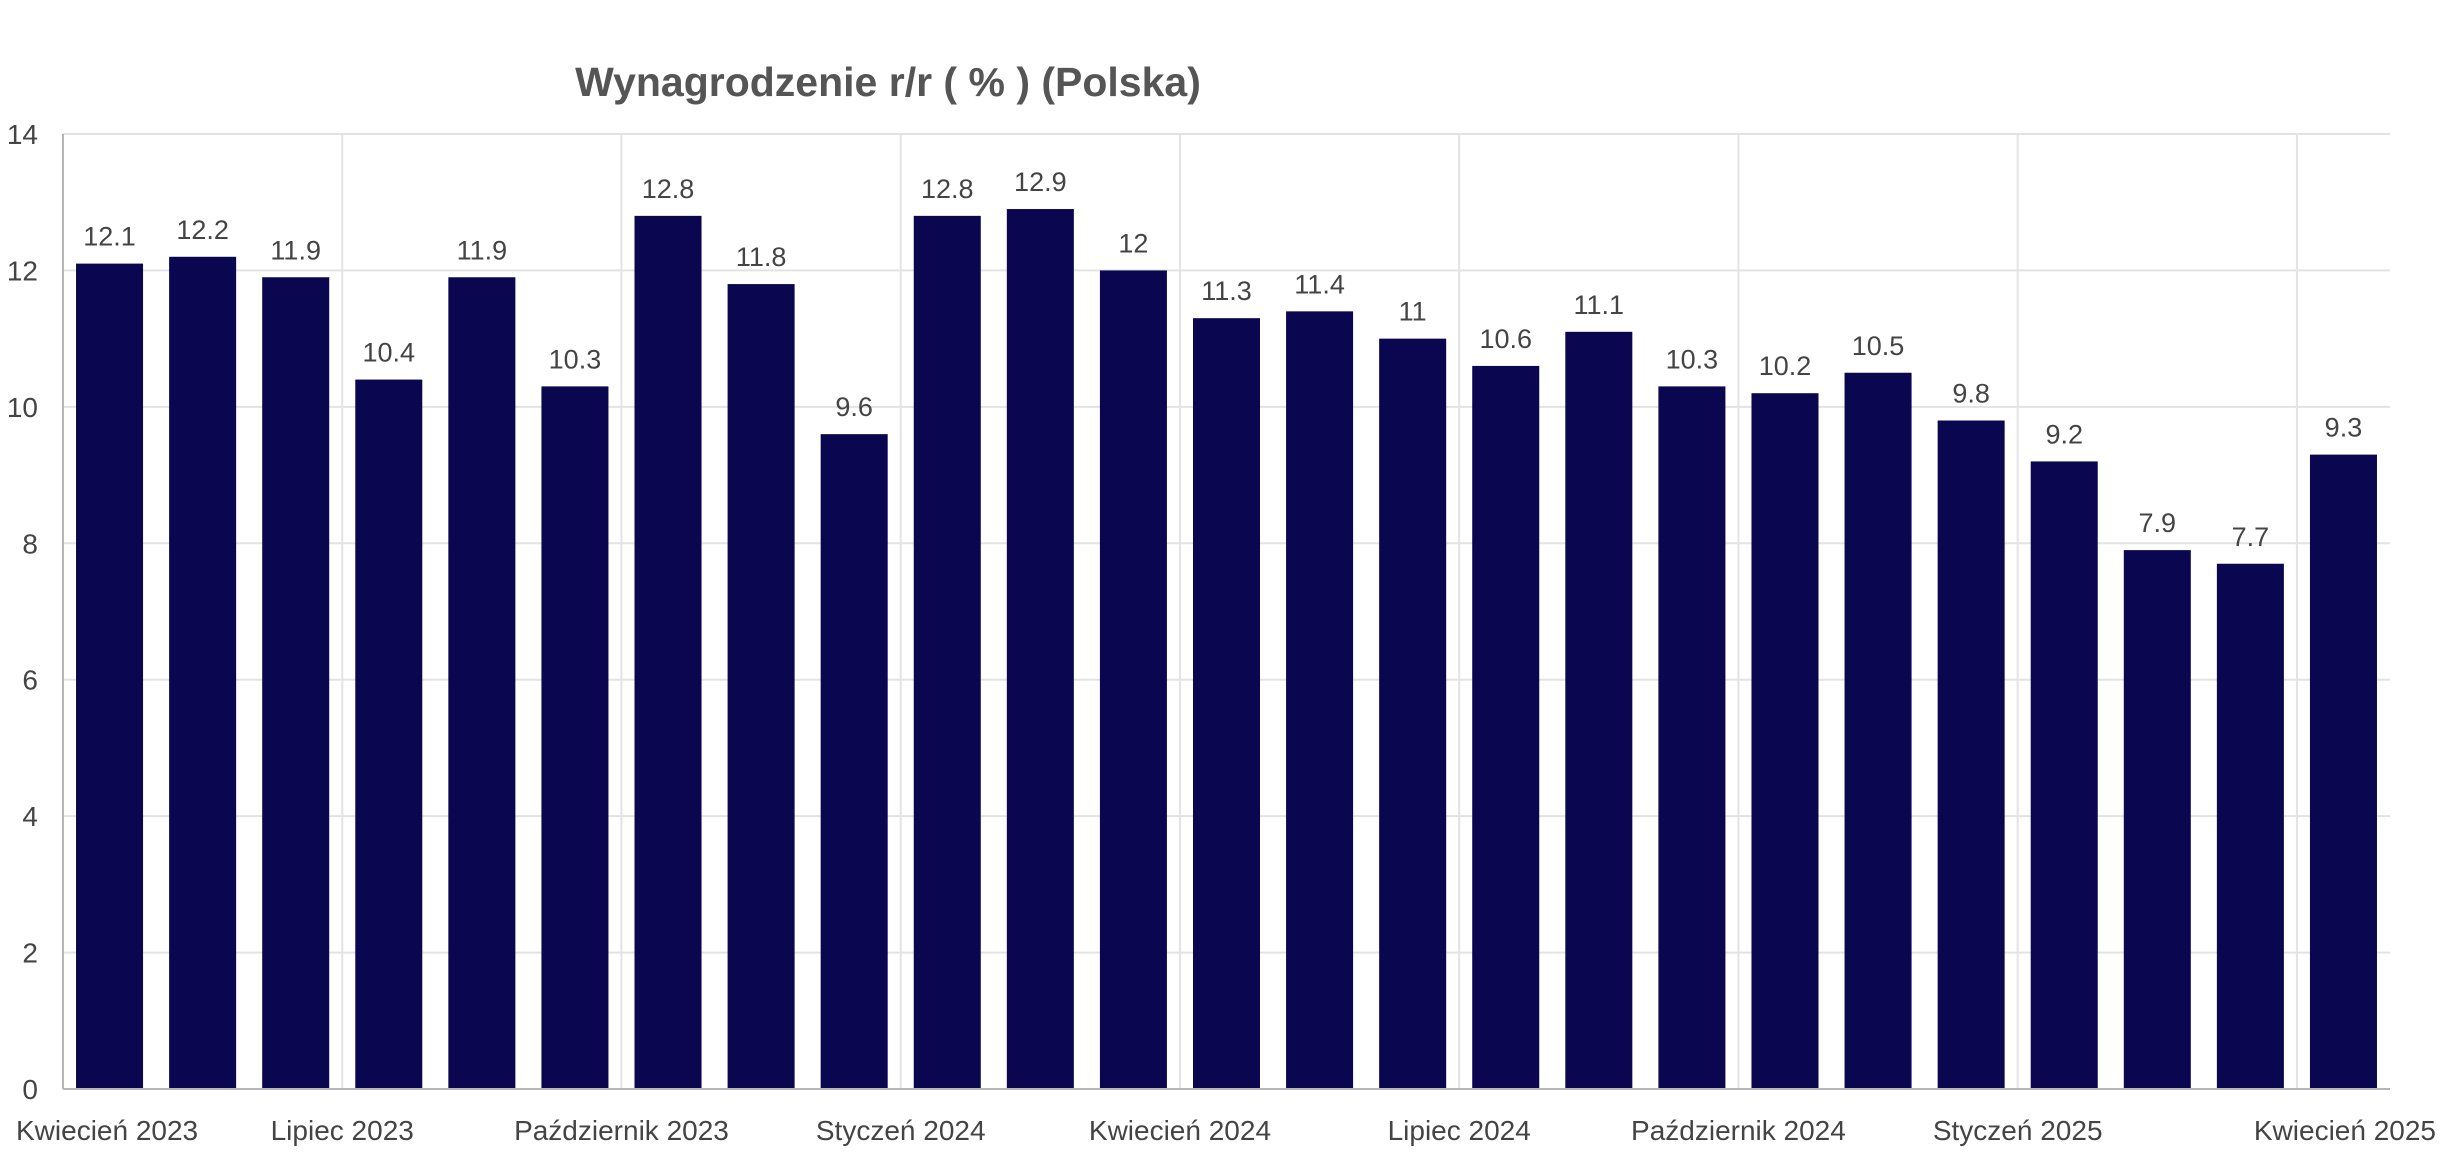 Image resolution: width=2448 pixels, height=1170 pixels. What do you see at coordinates (202, 230) in the screenshot?
I see `data-label: 12.2` at bounding box center [202, 230].